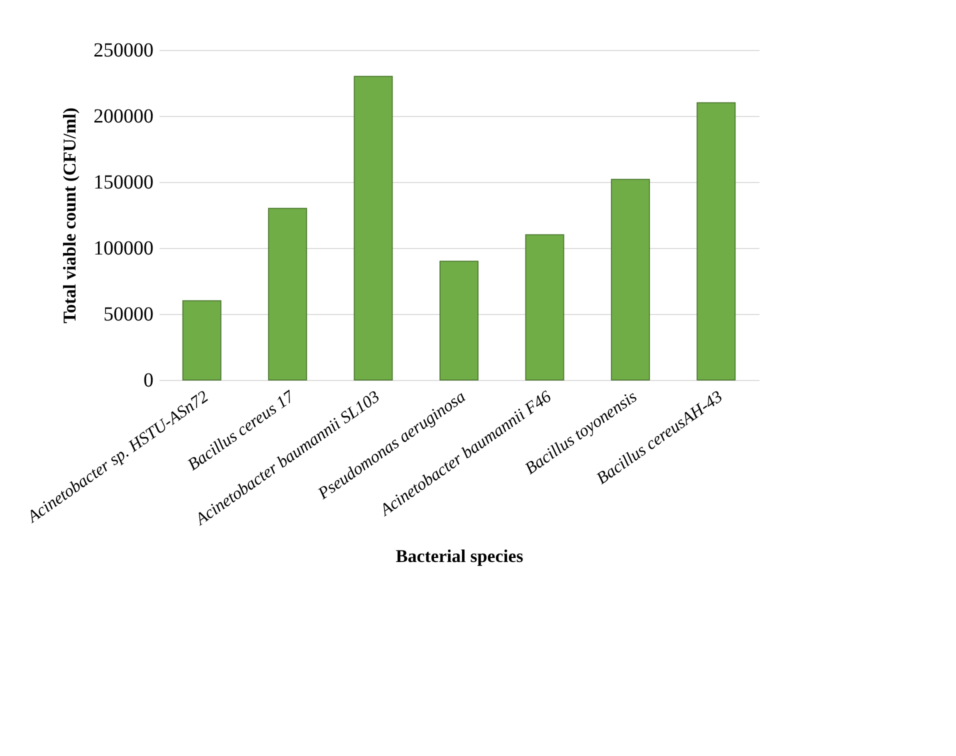 The width and height of the screenshot is (956, 756). I want to click on y-tick-label: 100000, so click(124, 249).